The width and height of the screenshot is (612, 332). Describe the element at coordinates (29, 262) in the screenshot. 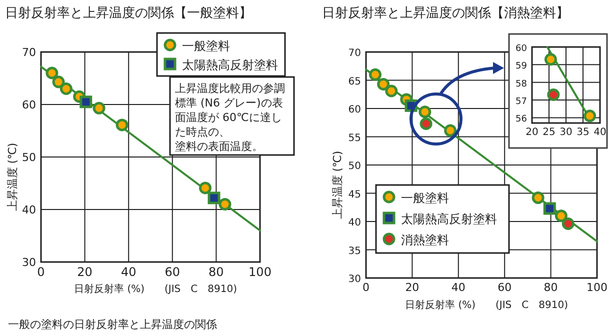

I see `y-tick-label: 30` at that location.